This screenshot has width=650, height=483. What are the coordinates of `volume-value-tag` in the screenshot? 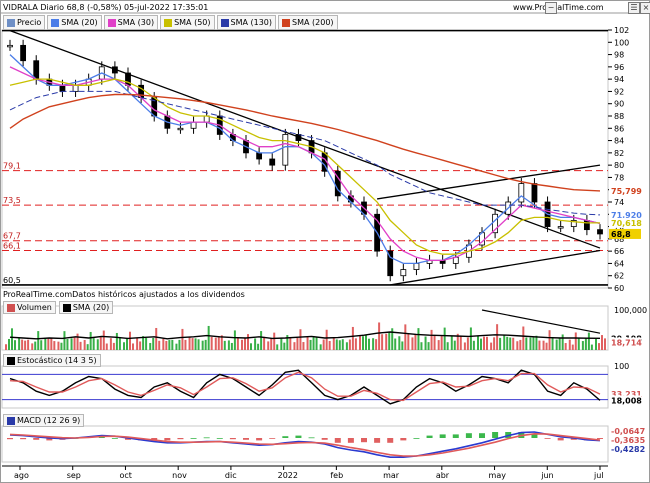 It's located at (625, 342).